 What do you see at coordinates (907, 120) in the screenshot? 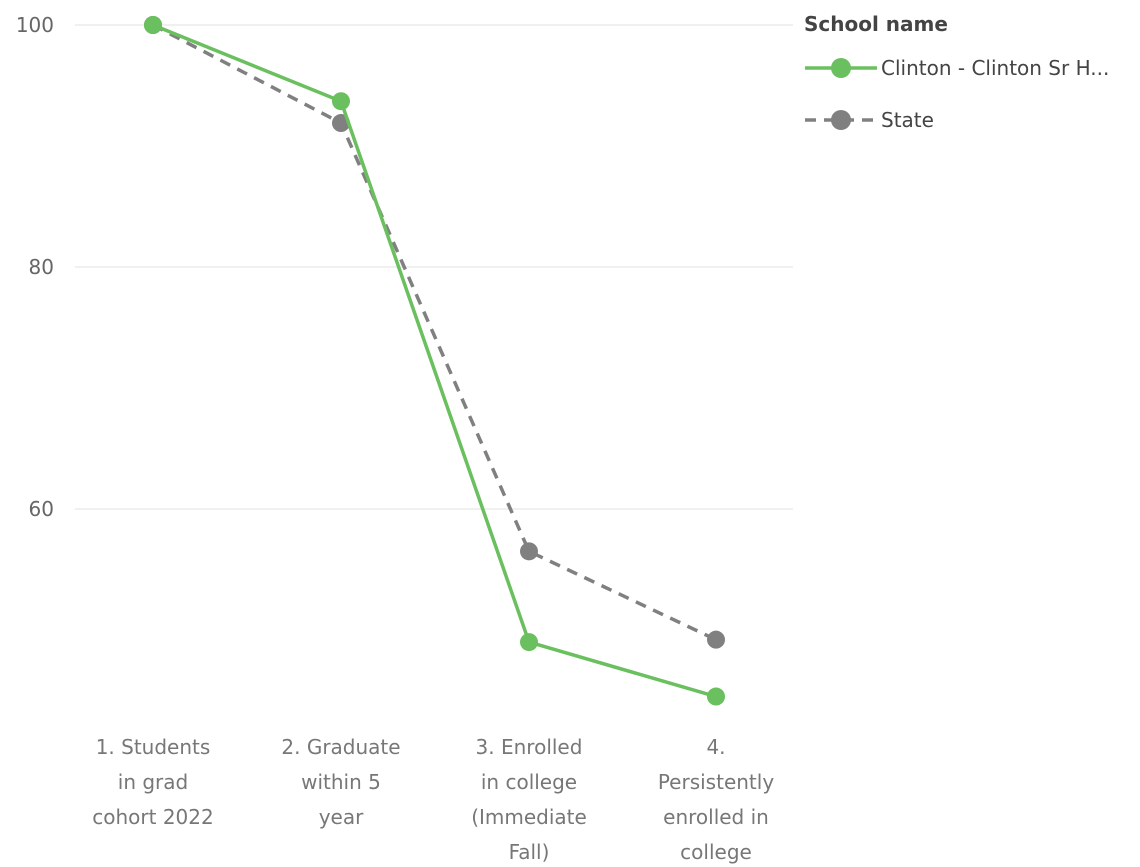
I see `legend-label: State` at bounding box center [907, 120].